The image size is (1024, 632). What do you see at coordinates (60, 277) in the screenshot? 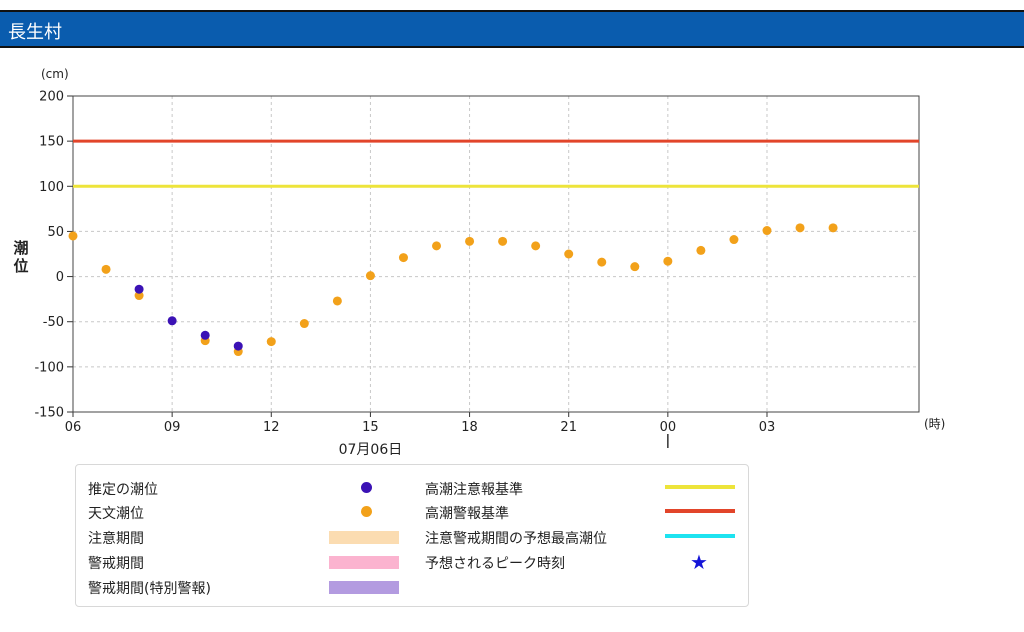
I see `y-tick-label: 0` at bounding box center [60, 277].